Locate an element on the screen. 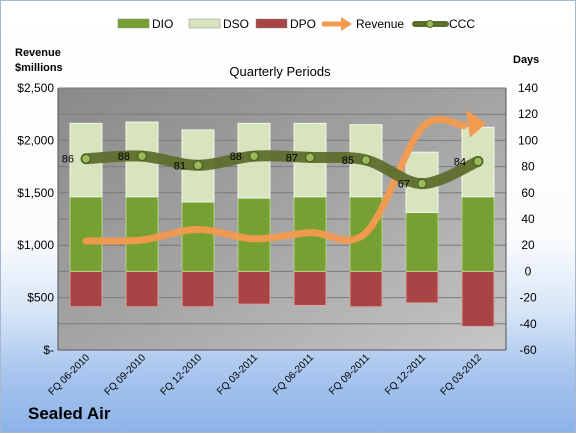 Image resolution: width=576 pixels, height=434 pixels. legend-swatch-dpo is located at coordinates (271, 23).